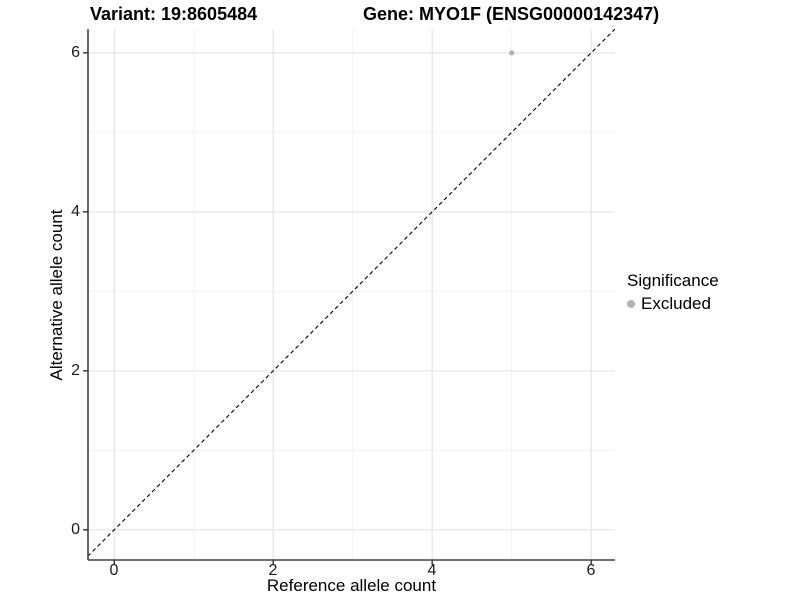  What do you see at coordinates (75, 211) in the screenshot?
I see `y-tick-label: 4` at bounding box center [75, 211].